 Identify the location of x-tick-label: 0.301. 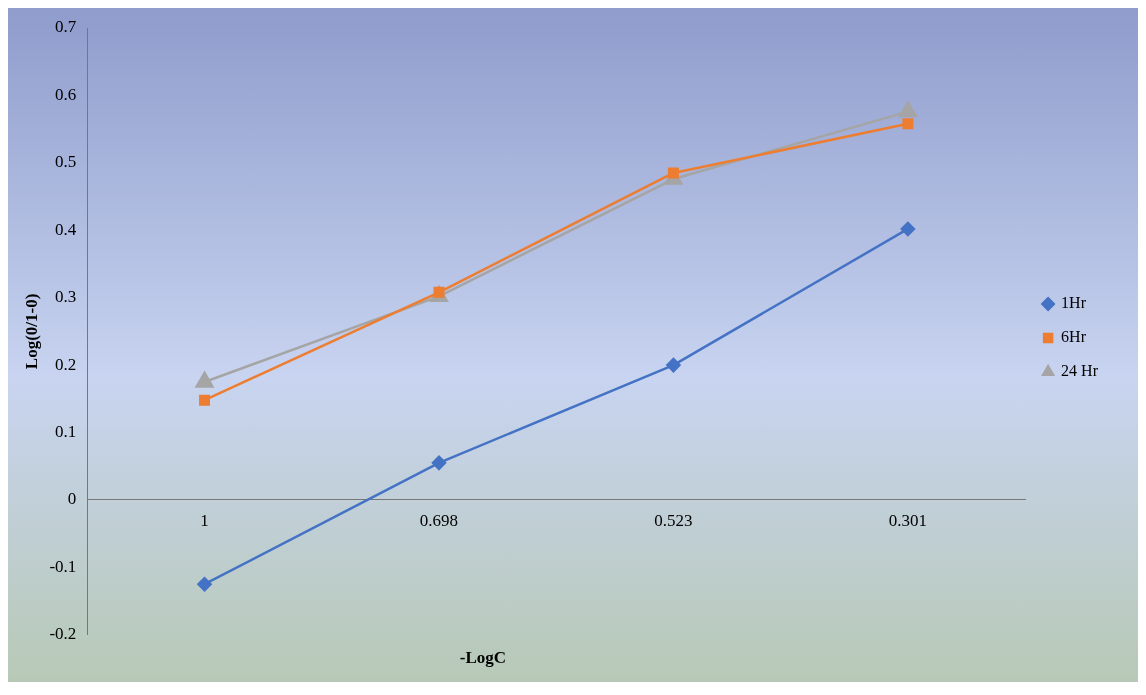
(908, 520).